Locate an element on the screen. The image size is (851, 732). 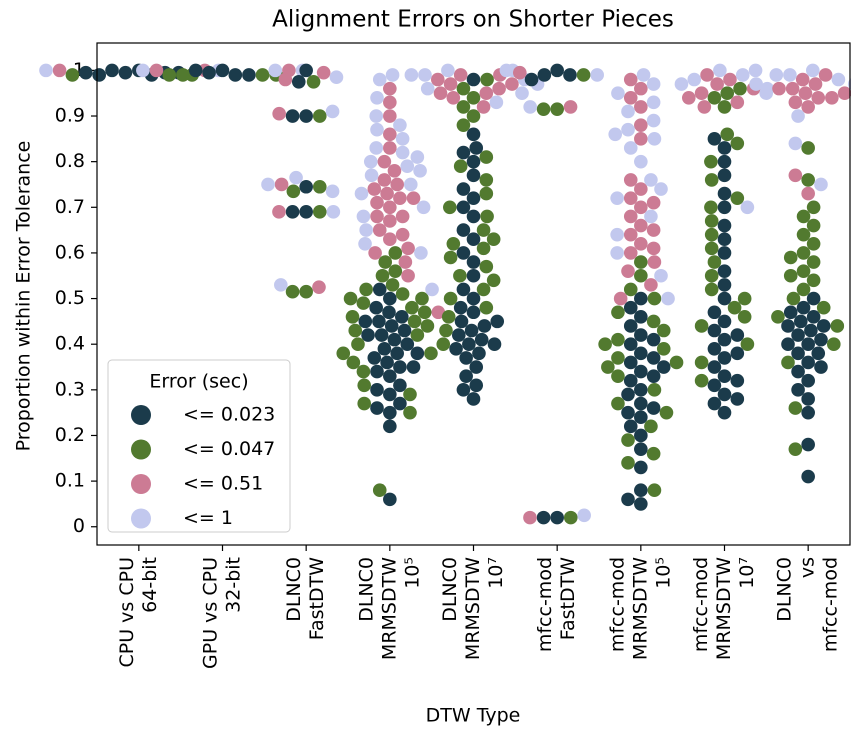
x-tick-label: 10⁵ is located at coordinates (412, 573).